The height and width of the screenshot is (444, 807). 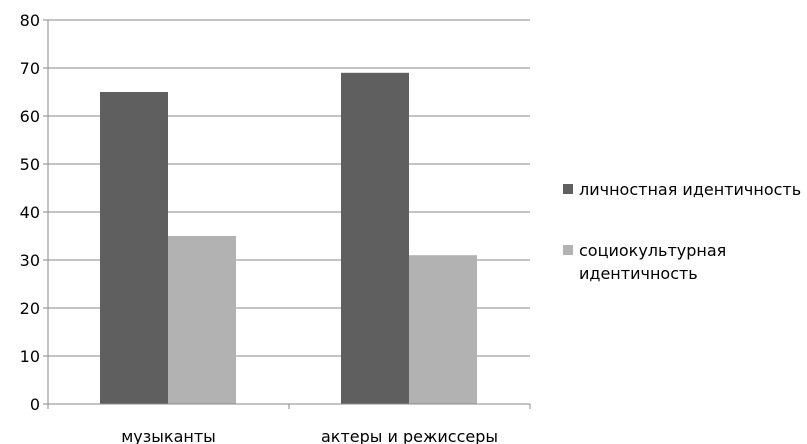 I want to click on legend-label-sociocultural: социокультурная идентичность, so click(x=674, y=262).